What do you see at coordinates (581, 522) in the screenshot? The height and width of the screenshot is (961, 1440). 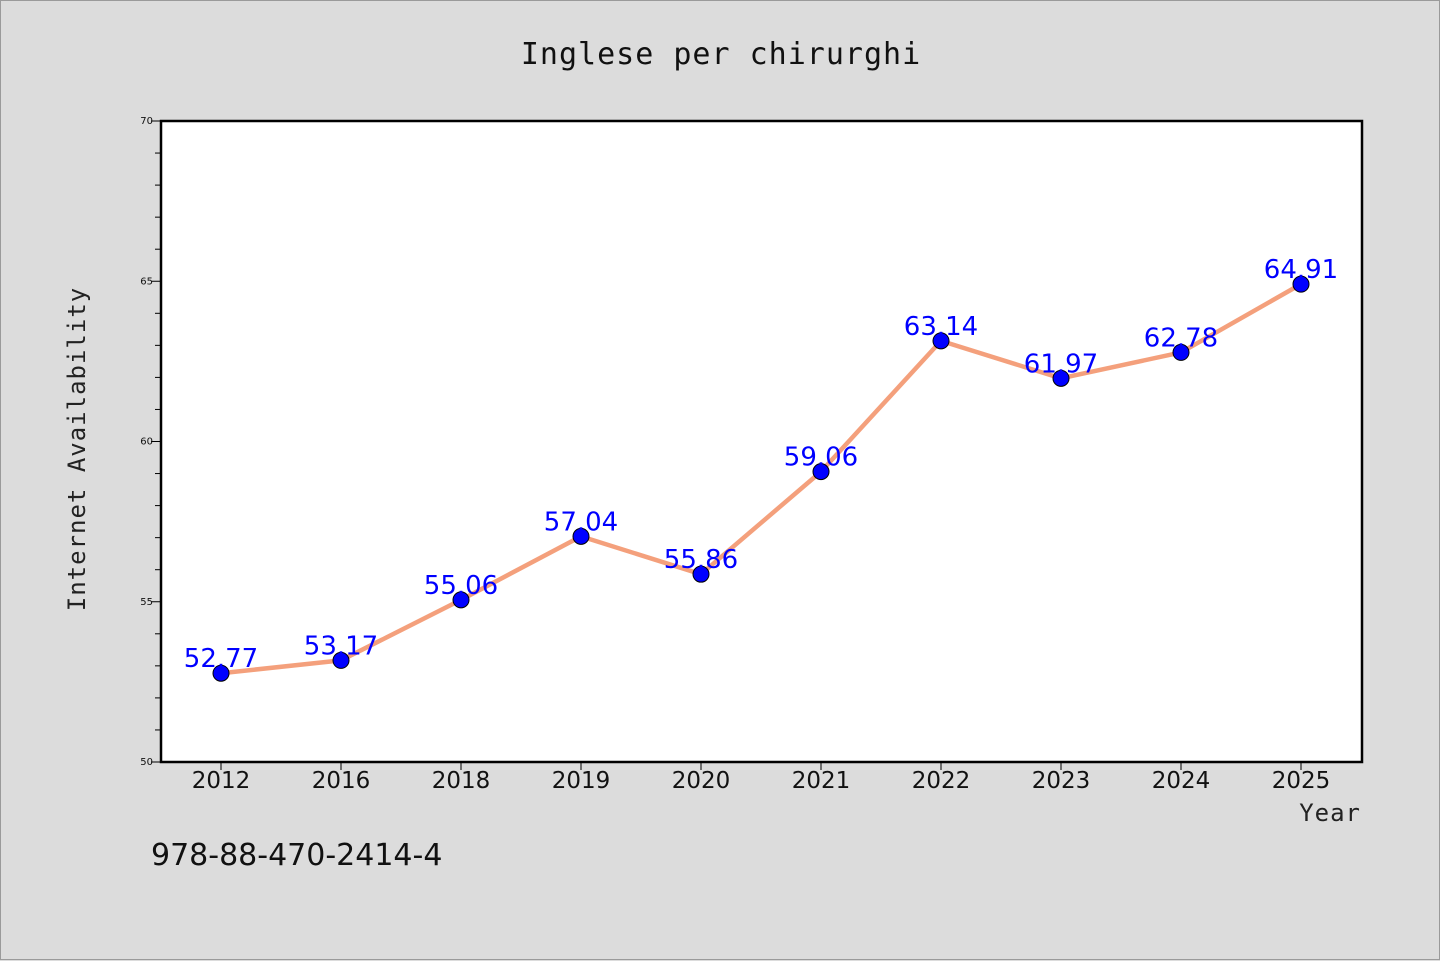 I see `data-label: 57.04` at bounding box center [581, 522].